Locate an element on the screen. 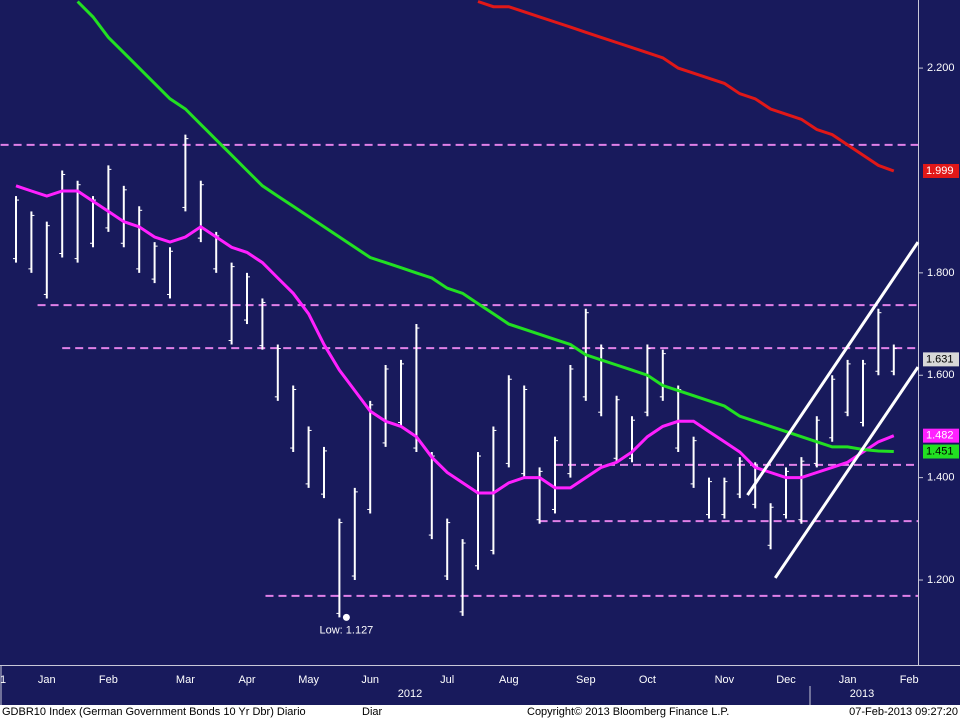  last-value-label: 1.451 is located at coordinates (940, 451).